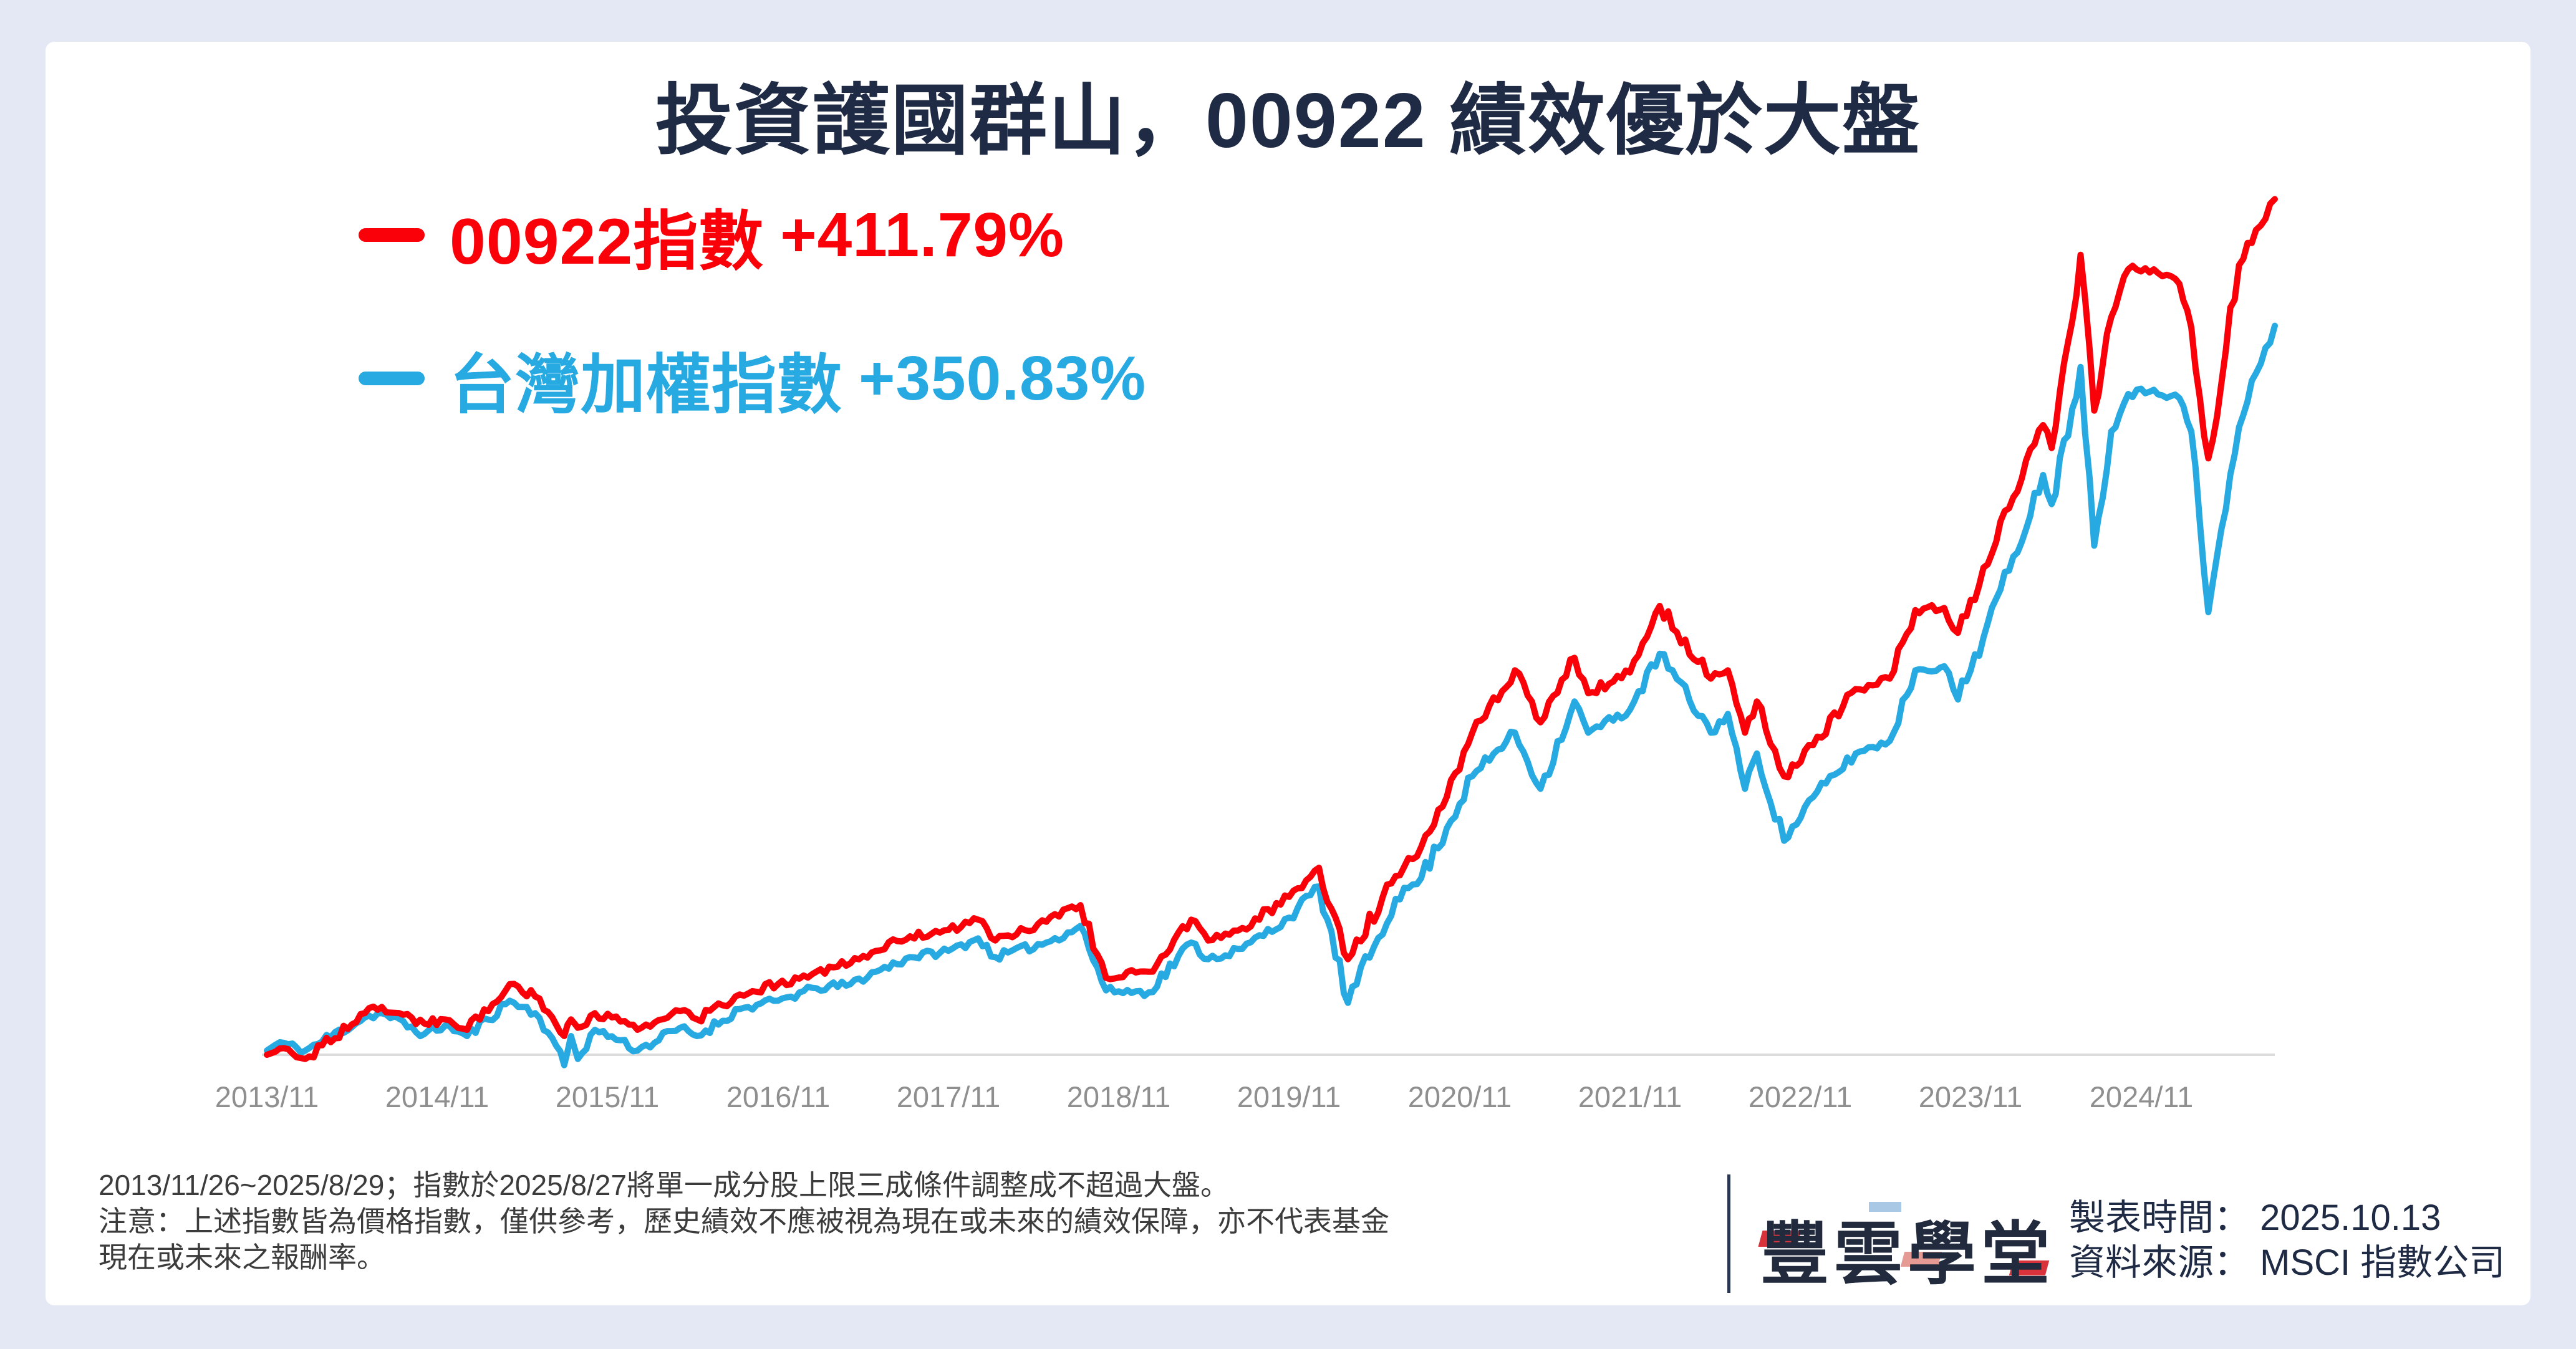  What do you see at coordinates (2159, 1262) in the screenshot?
I see `meta-label: 資料來源：` at bounding box center [2159, 1262].